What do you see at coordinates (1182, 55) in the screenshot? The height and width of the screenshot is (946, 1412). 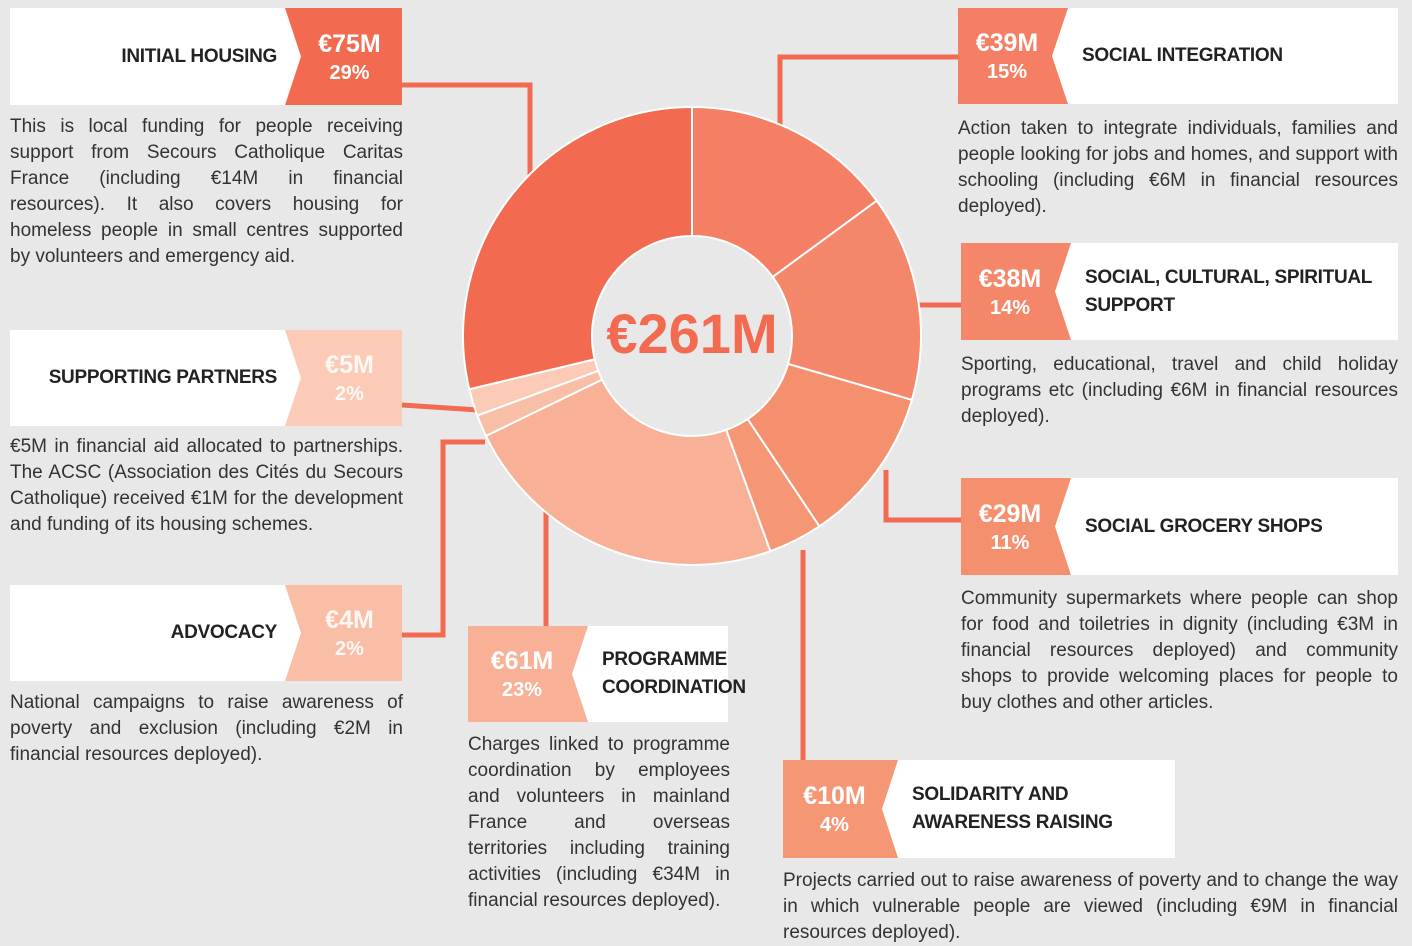 I see `category-name: SOCIAL INTEGRATION` at bounding box center [1182, 55].